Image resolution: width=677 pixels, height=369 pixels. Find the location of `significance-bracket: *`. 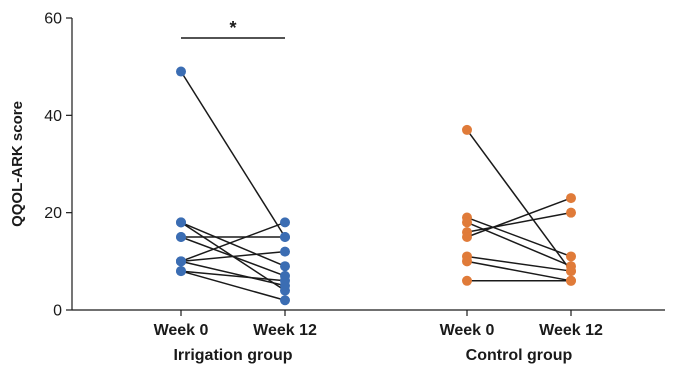

significance-bracket: * is located at coordinates (233, 28).